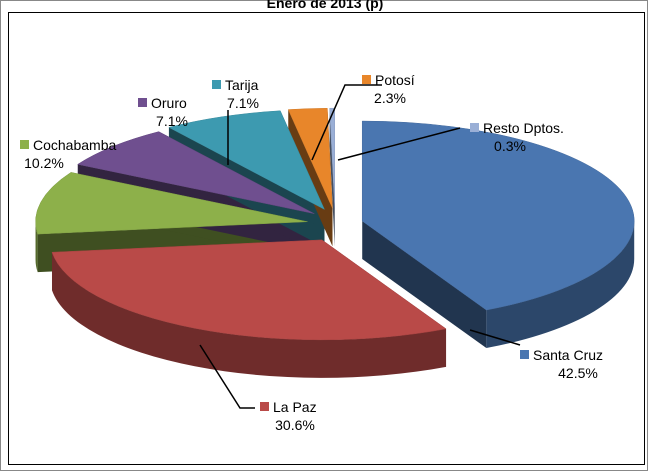 This screenshot has height=476, width=649. Describe the element at coordinates (395, 80) in the screenshot. I see `category-label: Potosí` at that location.